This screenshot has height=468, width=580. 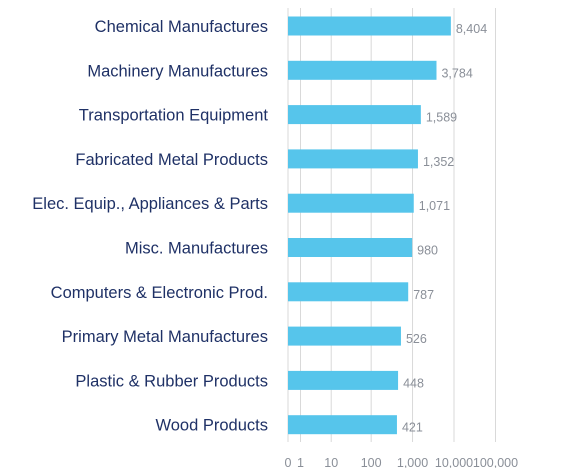 I want to click on category-label: Misc. Manufactures, so click(x=196, y=249).